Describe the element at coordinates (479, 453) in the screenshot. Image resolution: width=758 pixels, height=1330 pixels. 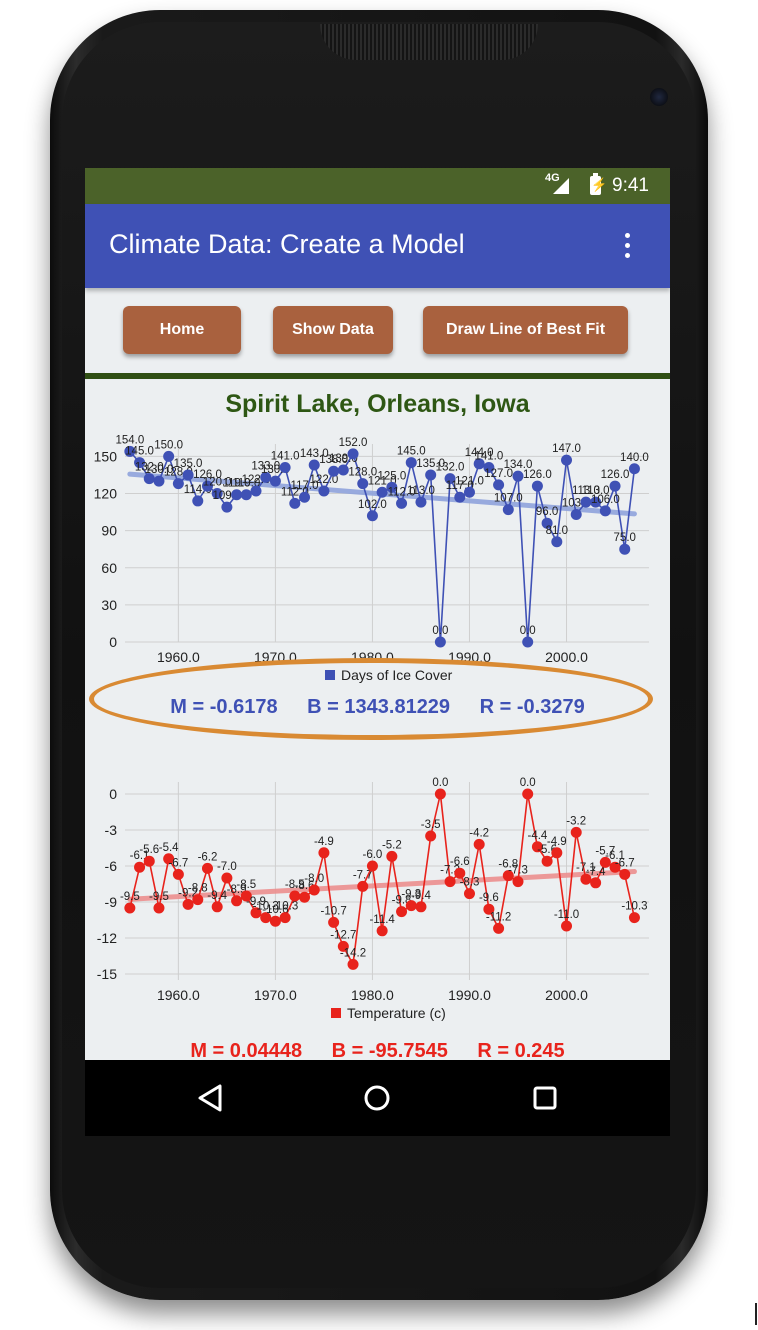
I see `ice-data-label: 144.0` at that location.